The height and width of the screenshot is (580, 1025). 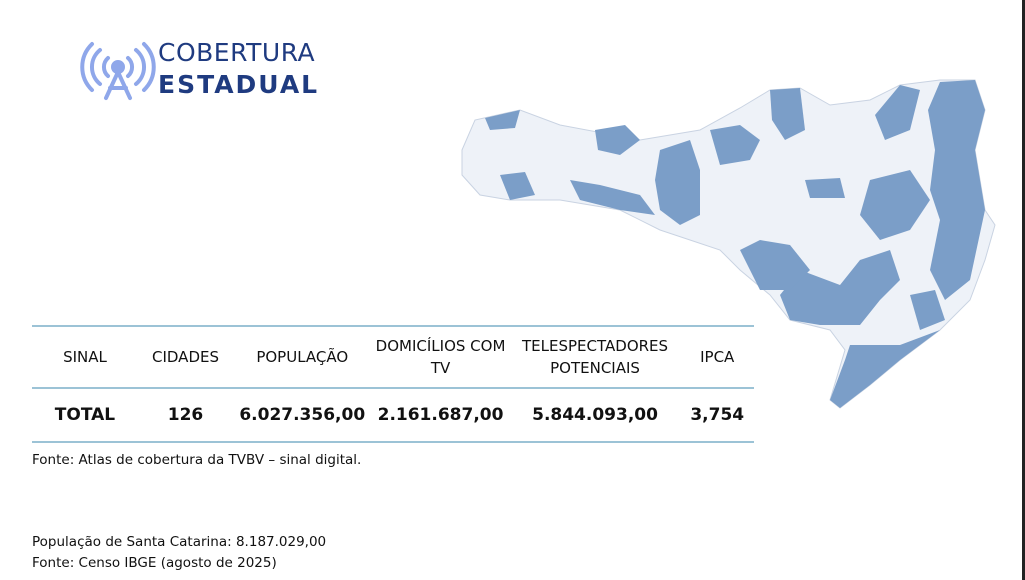 I want to click on cell: 5.844.093,00, so click(x=595, y=415).